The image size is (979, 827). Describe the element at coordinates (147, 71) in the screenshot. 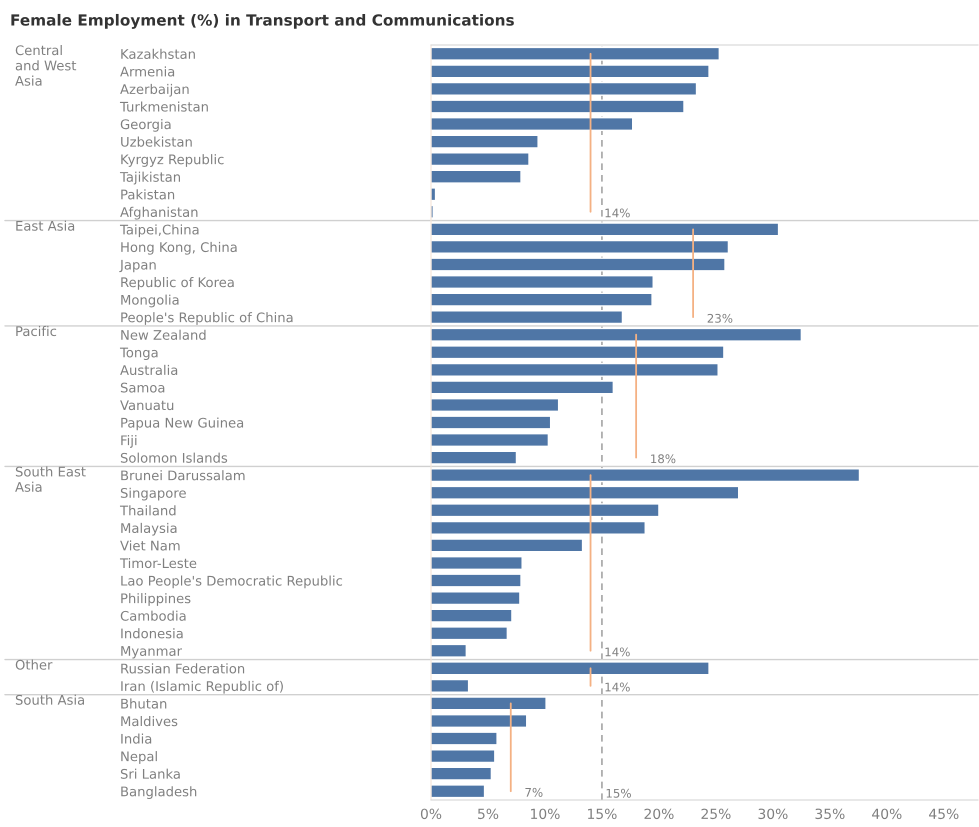

I see `y-tick-label: Armenia` at that location.